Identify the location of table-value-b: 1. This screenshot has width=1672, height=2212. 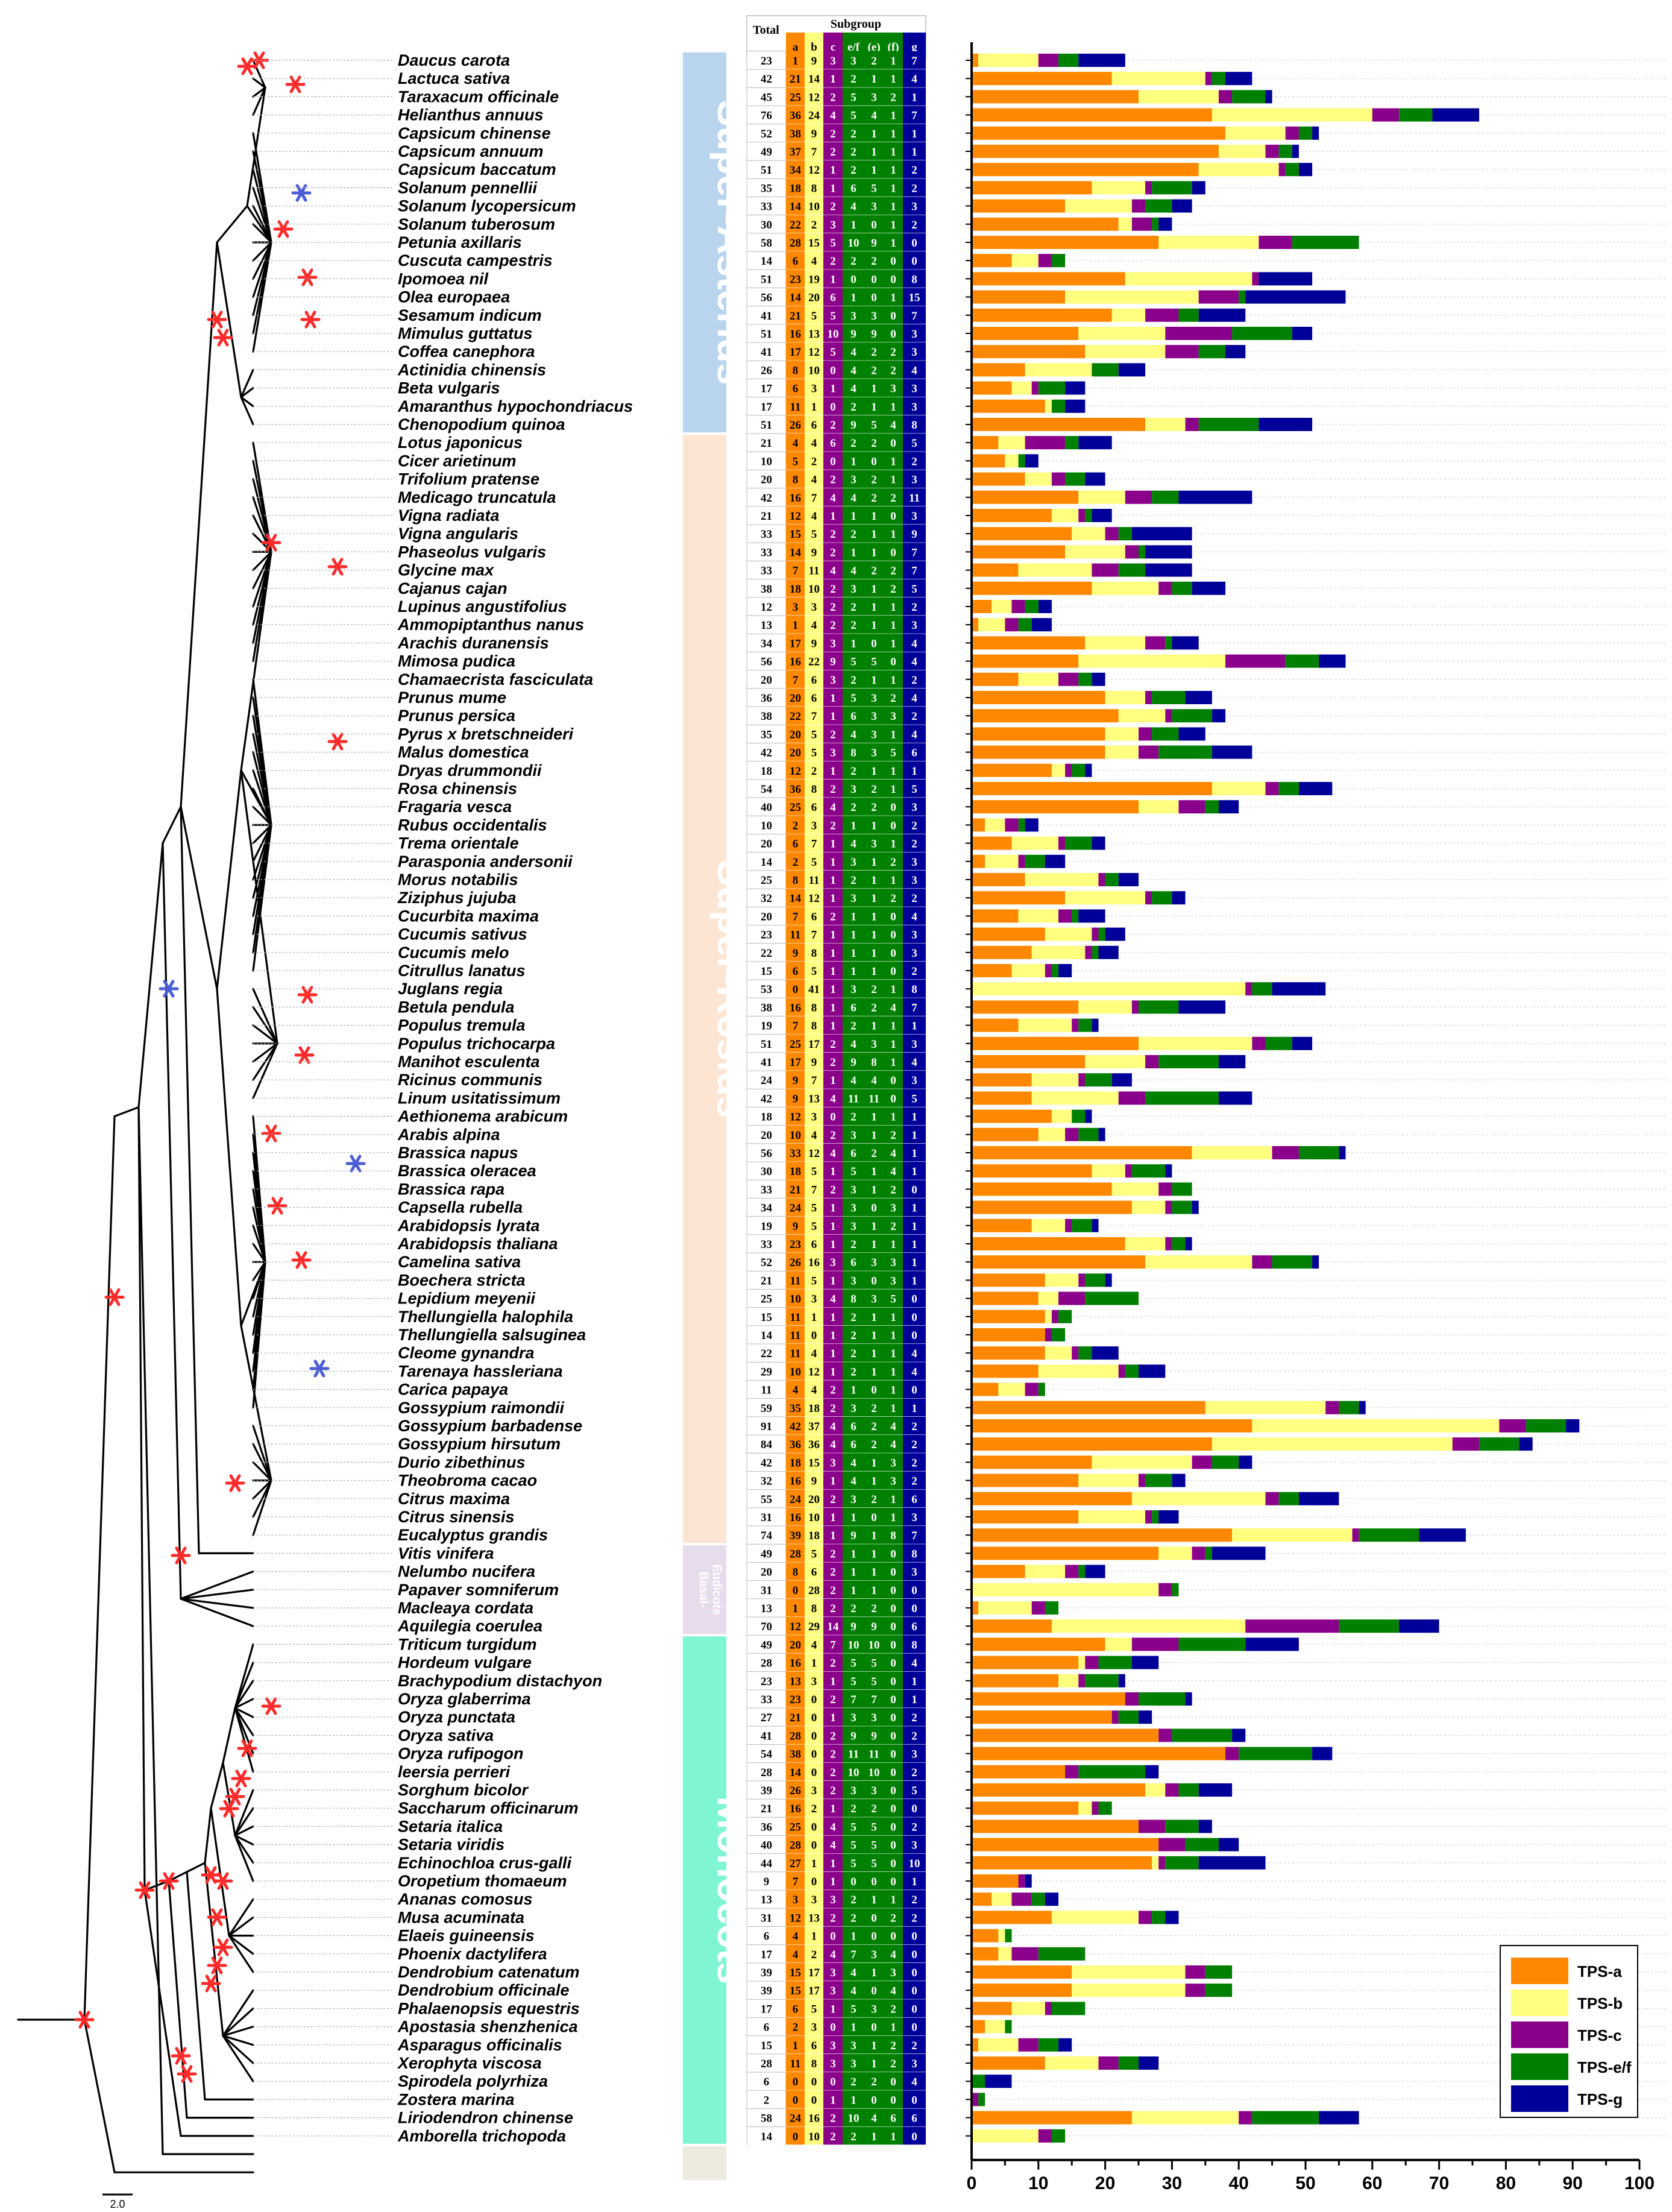
(814, 1864).